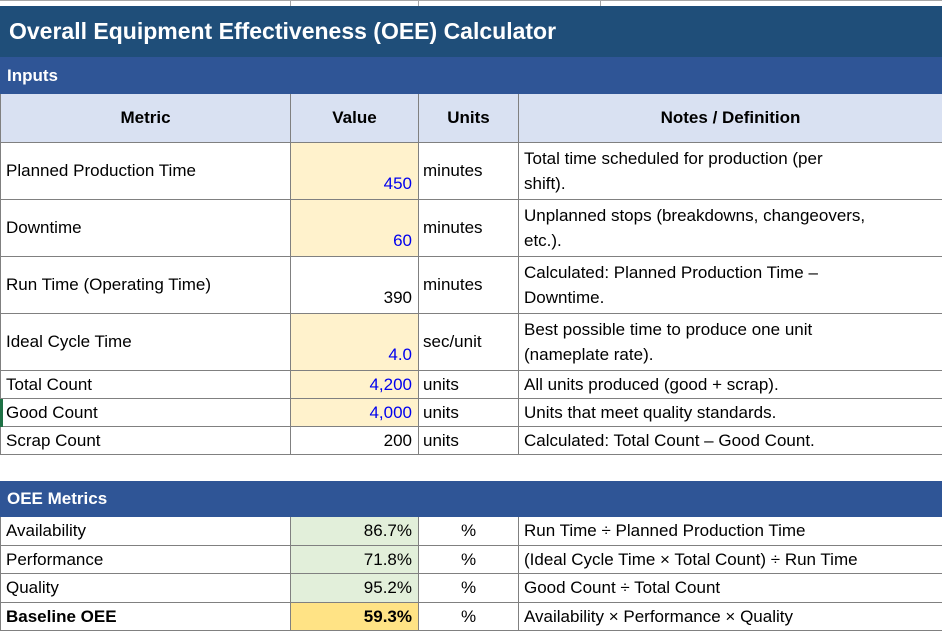  Describe the element at coordinates (471, 468) in the screenshot. I see `spacer-row` at that location.